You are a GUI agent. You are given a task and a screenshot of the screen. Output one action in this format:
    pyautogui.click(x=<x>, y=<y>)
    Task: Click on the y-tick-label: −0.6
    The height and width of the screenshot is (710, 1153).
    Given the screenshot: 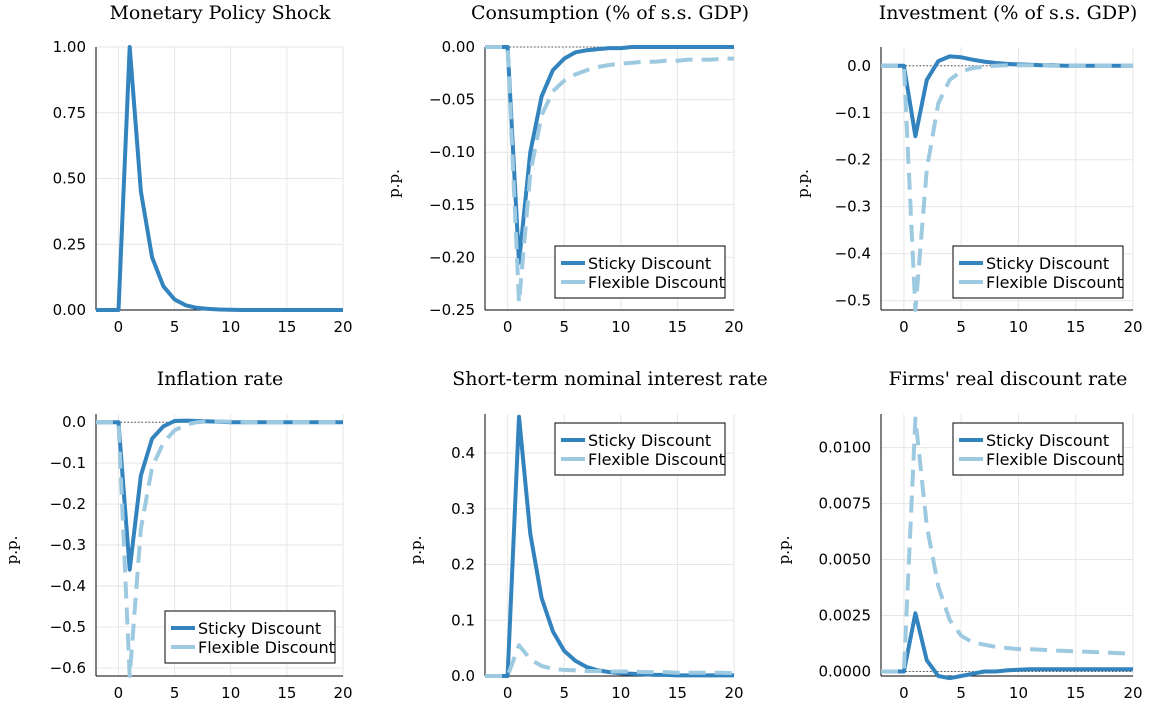 What is the action you would take?
    pyautogui.click(x=68, y=668)
    